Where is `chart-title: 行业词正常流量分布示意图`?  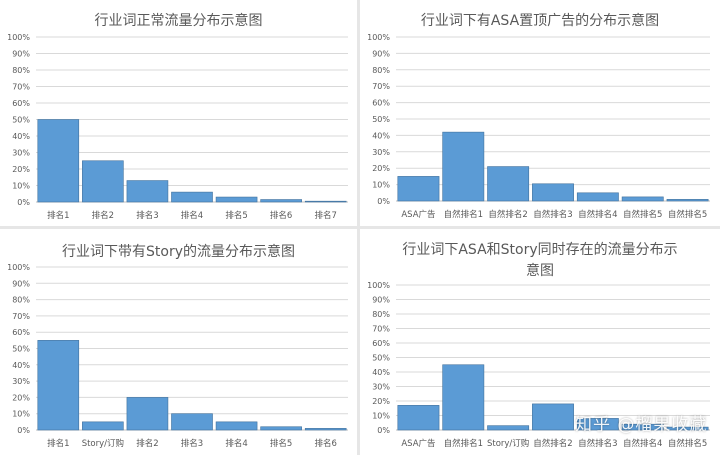
chart-title: 行业词正常流量分布示意图 is located at coordinates (179, 20).